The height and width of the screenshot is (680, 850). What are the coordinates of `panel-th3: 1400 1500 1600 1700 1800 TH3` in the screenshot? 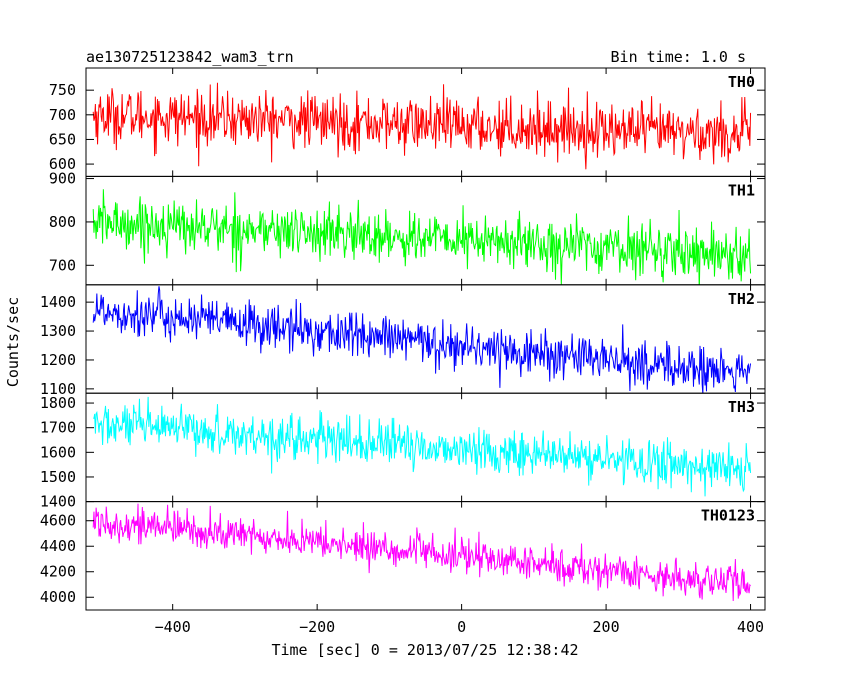 It's located at (403, 451).